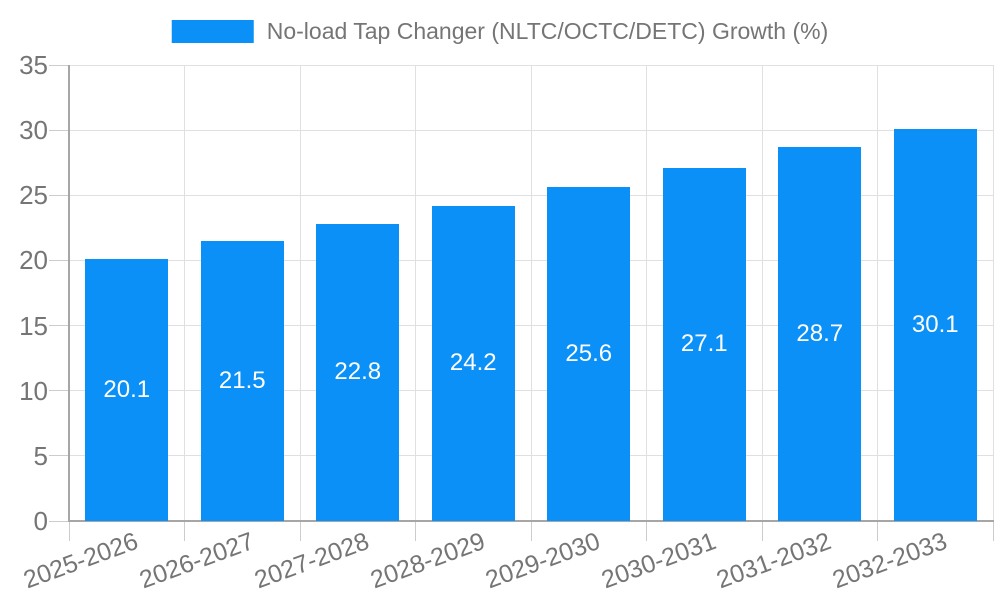  Describe the element at coordinates (40, 455) in the screenshot. I see `y-tick-label: 5` at that location.